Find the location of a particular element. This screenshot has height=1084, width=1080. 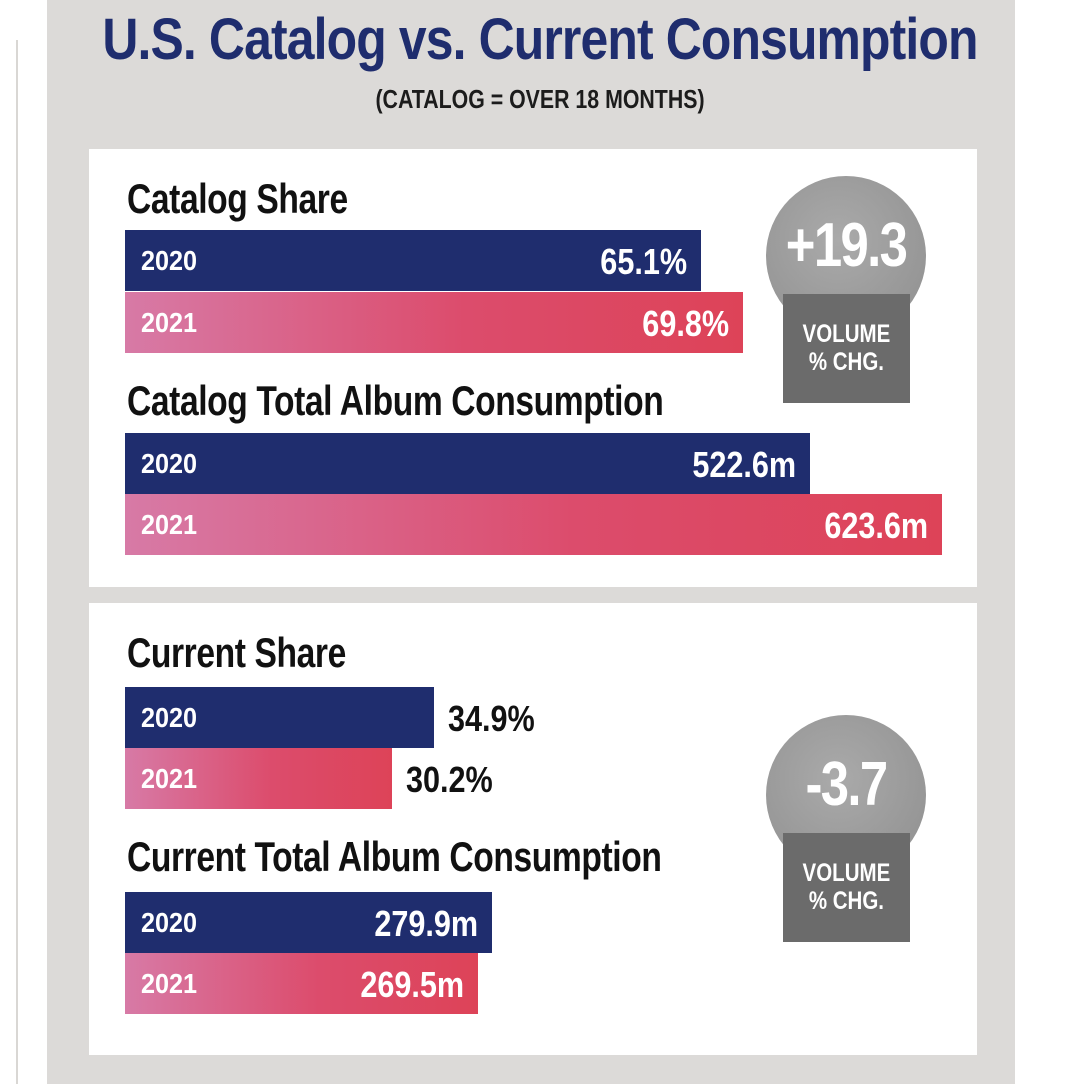

infographic-subtitle: (CATALOG = OVER 18 MONTHS) is located at coordinates (540, 99).